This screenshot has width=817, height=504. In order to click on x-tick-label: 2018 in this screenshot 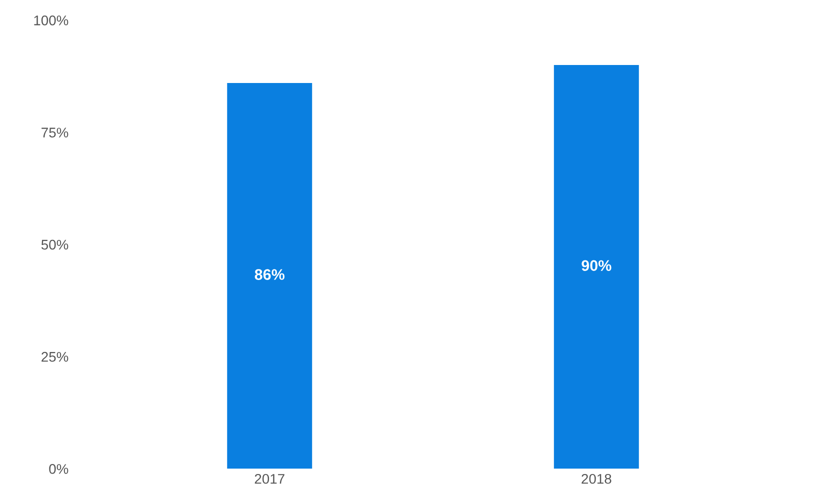, I will do `click(597, 479)`.